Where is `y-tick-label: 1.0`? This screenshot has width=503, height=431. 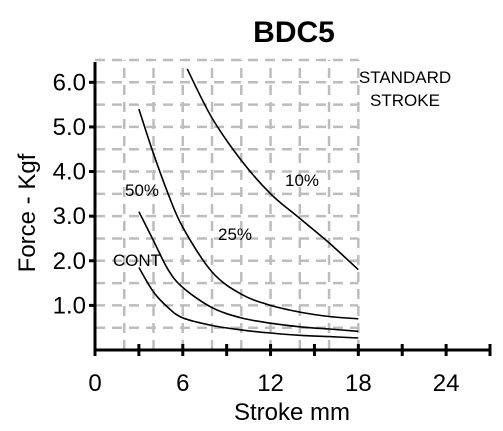 y-tick-label: 1.0 is located at coordinates (69, 305).